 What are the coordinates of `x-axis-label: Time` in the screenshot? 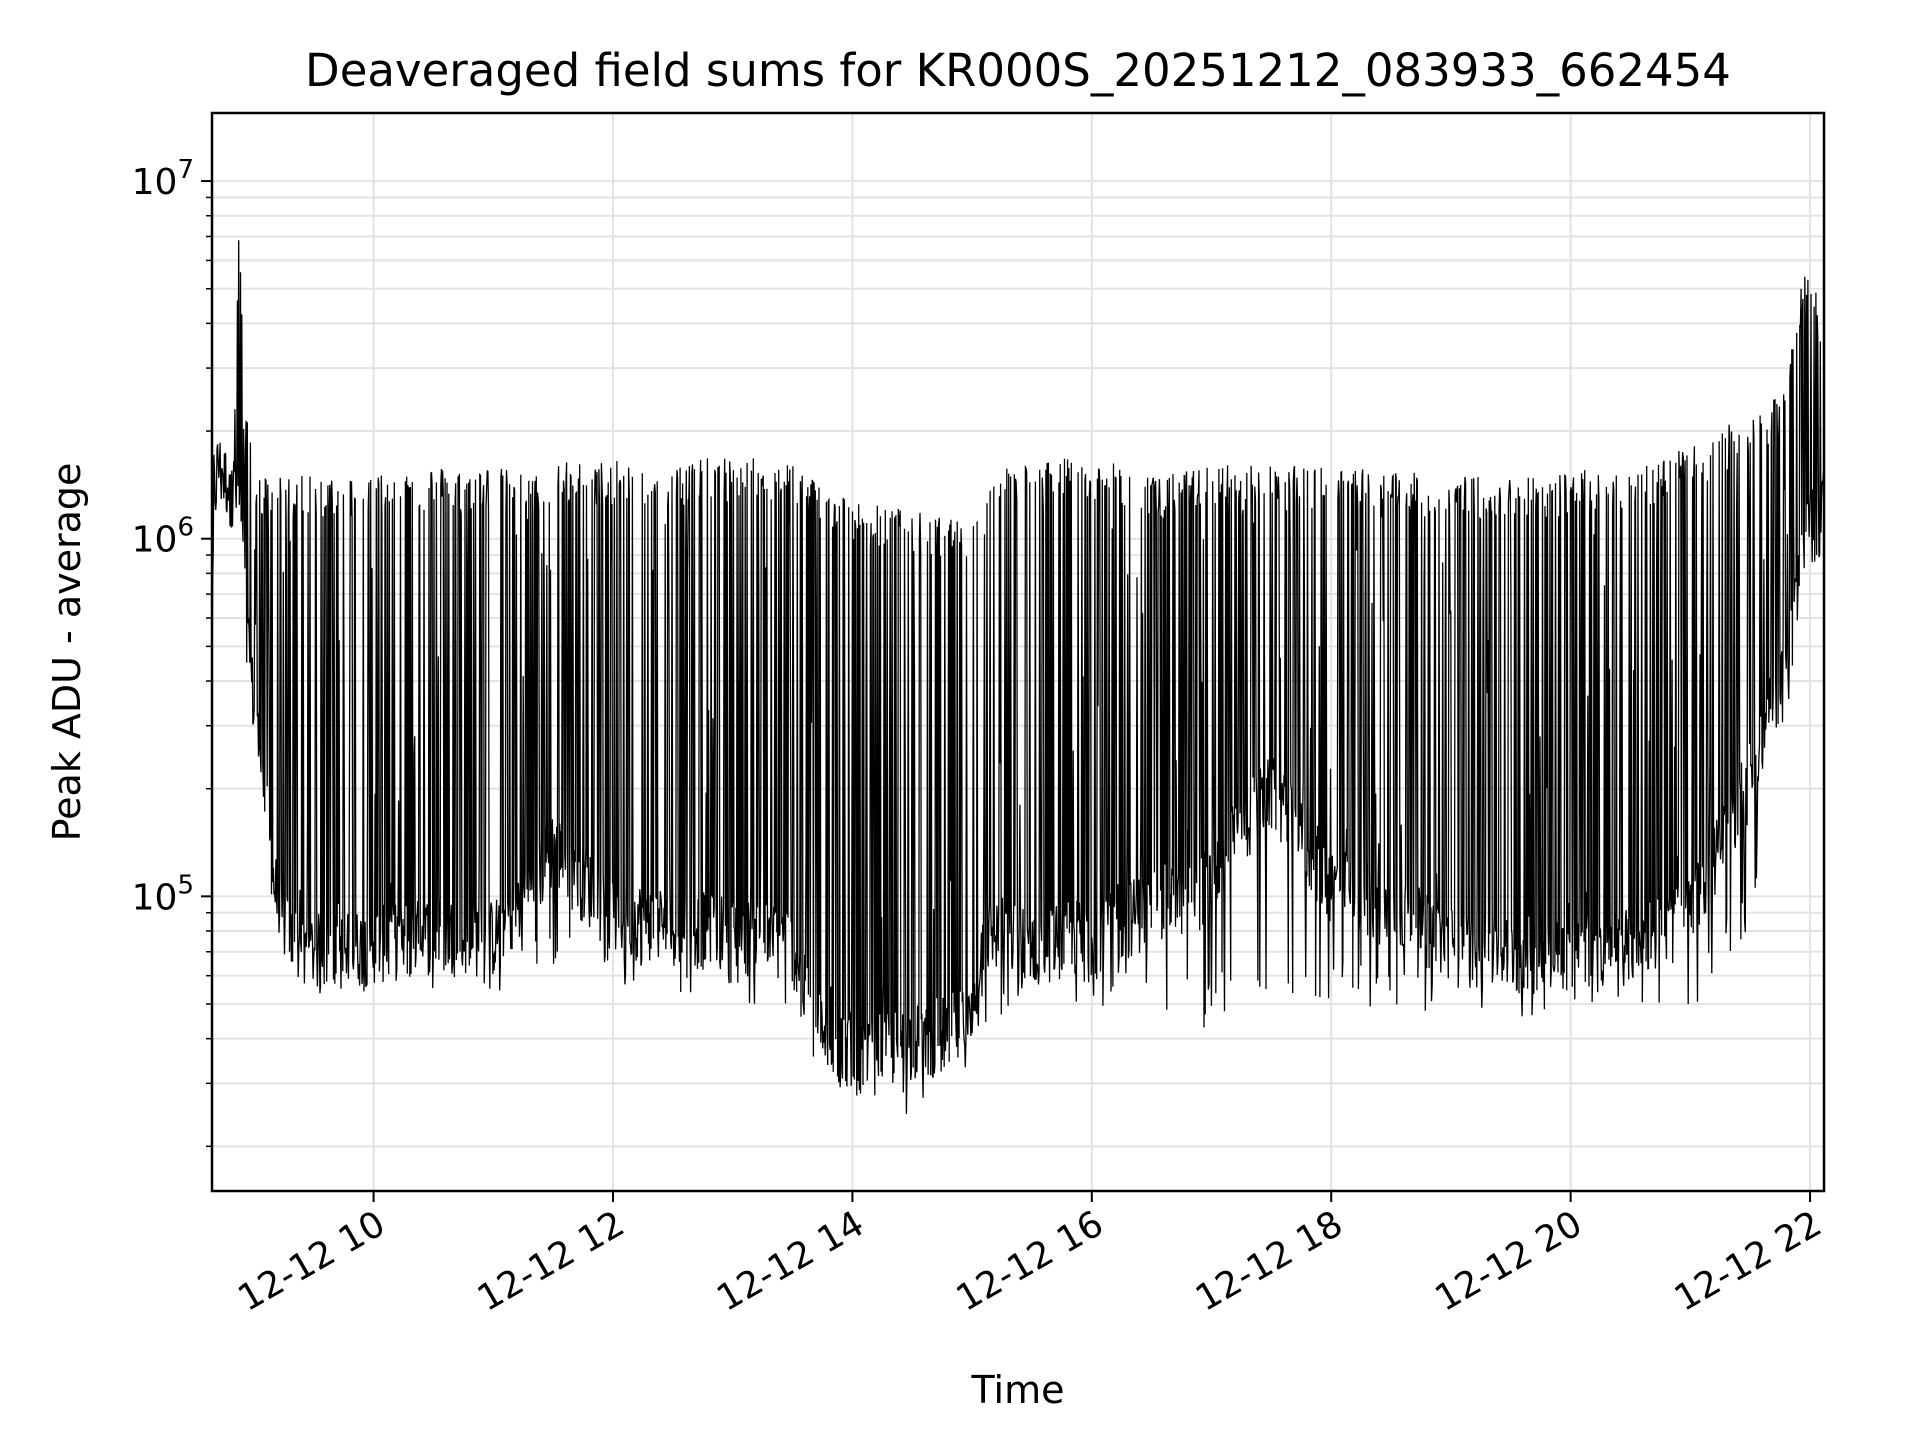 It's located at (1018, 1390).